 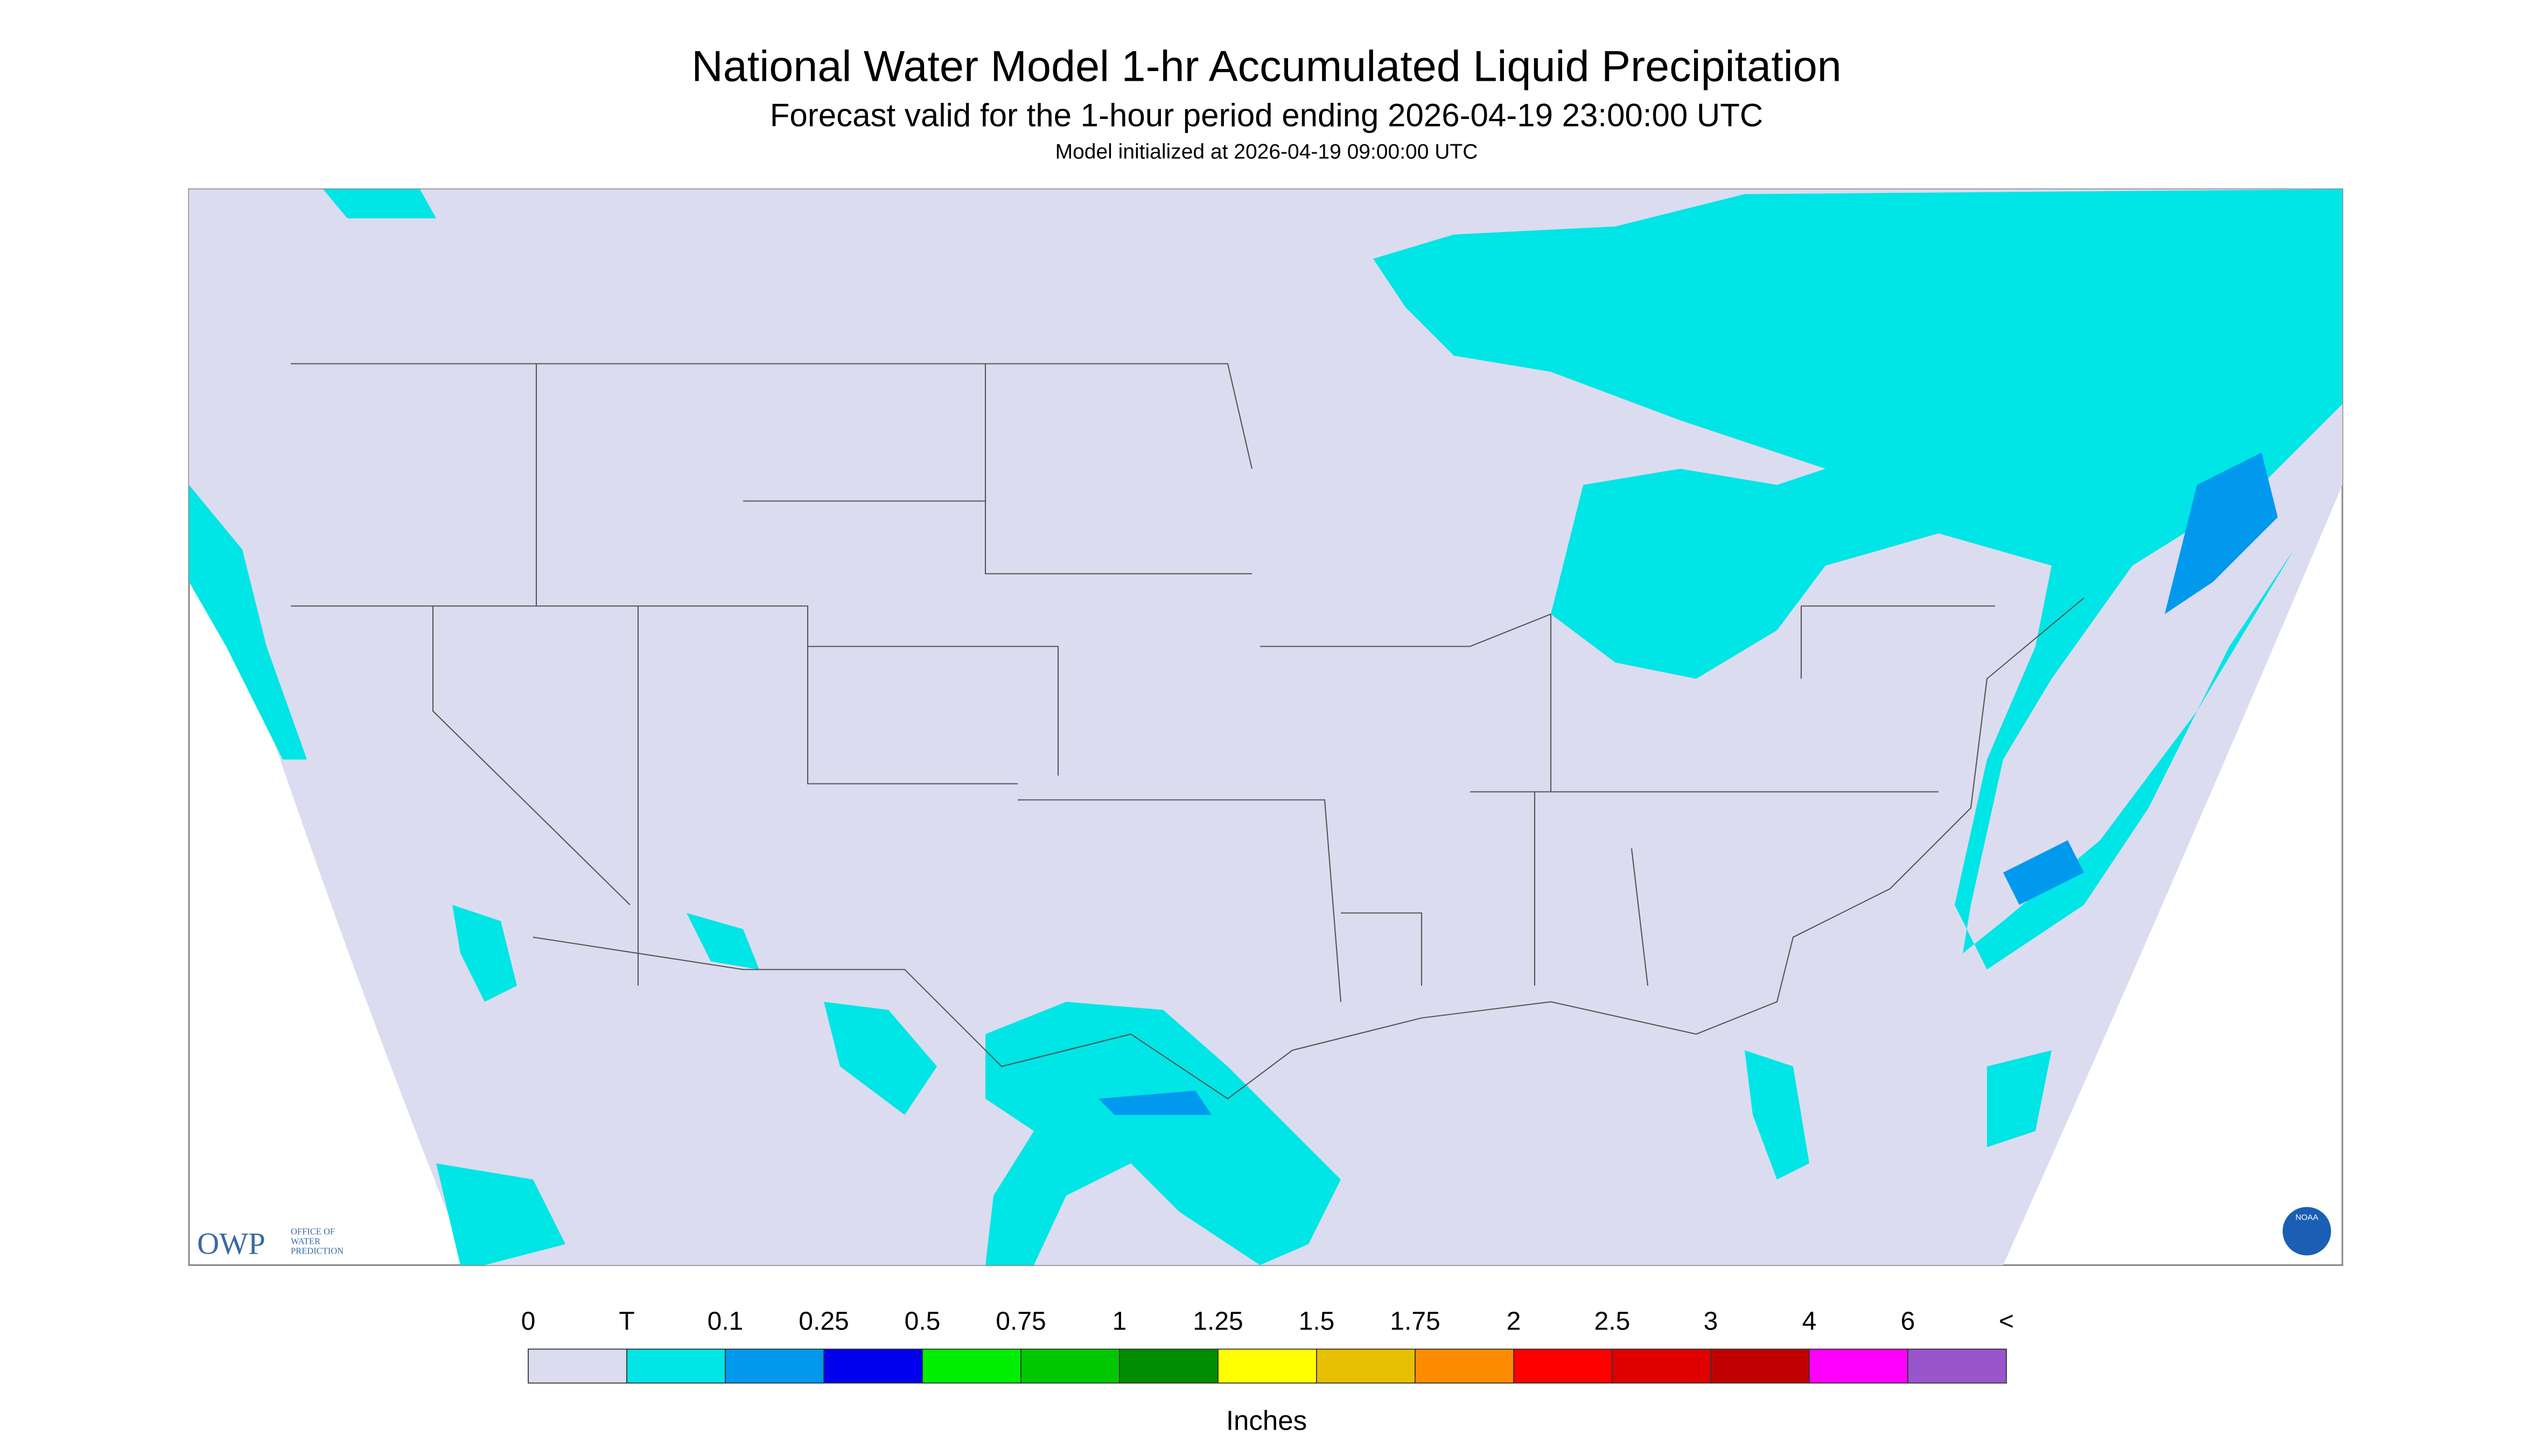 I want to click on legend-label: 1, so click(x=1120, y=1321).